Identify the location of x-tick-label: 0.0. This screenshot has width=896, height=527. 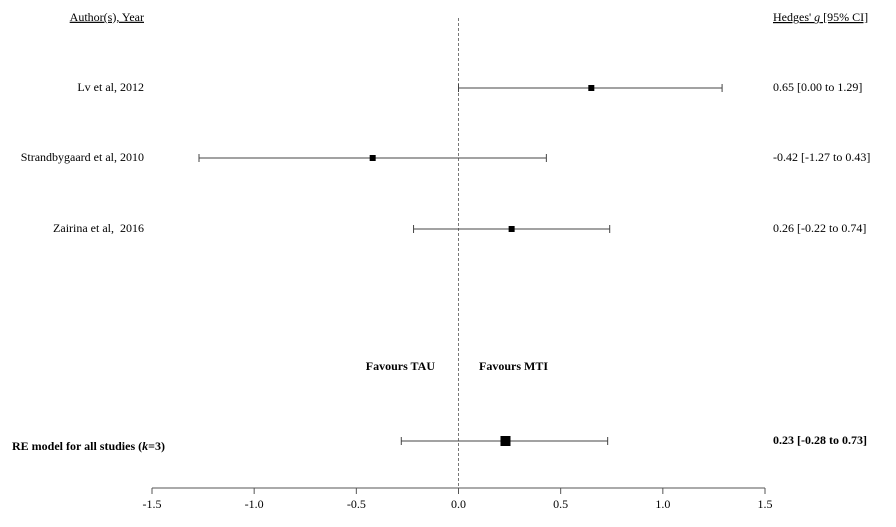
(458, 504).